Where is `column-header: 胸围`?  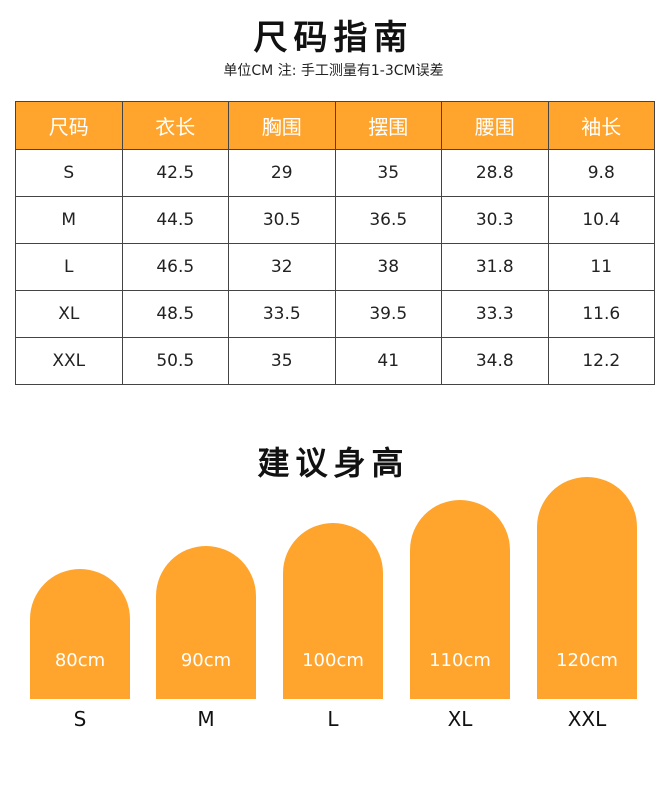 column-header: 胸围 is located at coordinates (282, 125).